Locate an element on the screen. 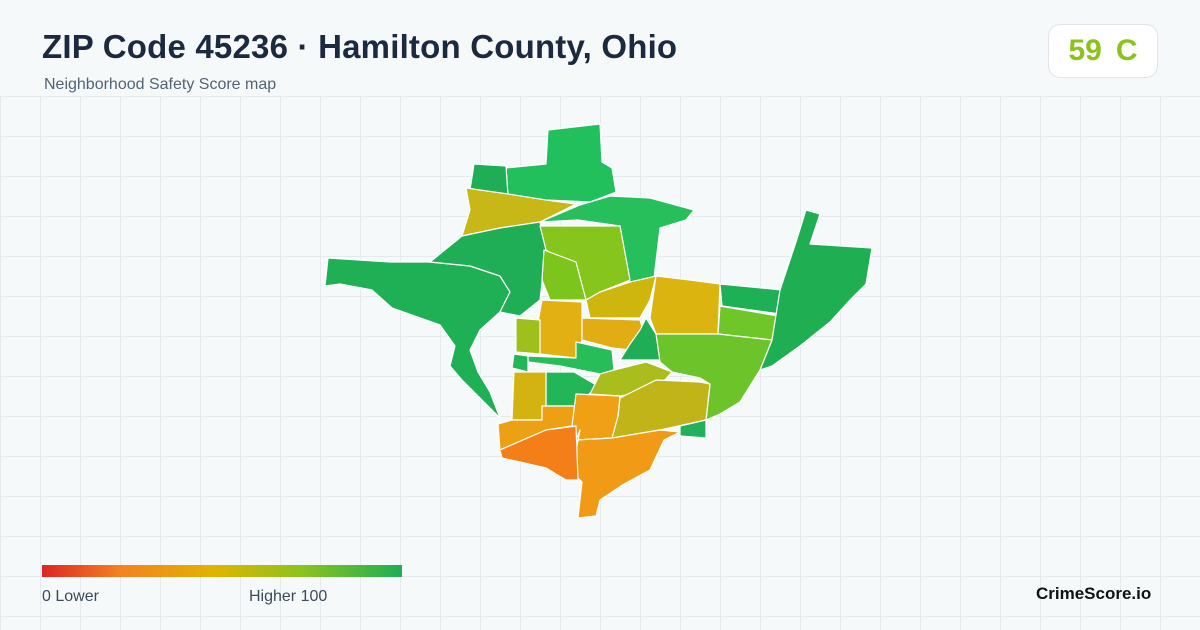  brand-logo-text: CrimeScore.io is located at coordinates (1094, 593).